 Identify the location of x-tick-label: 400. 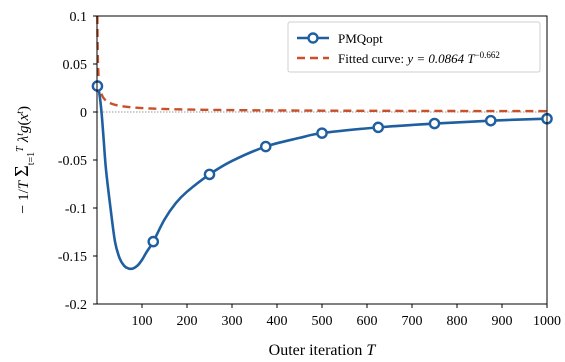
(277, 321).